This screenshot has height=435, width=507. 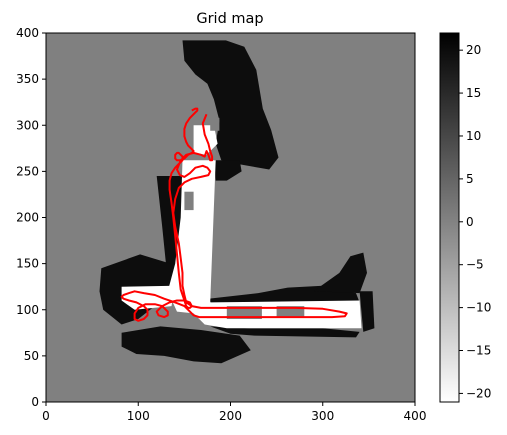 What do you see at coordinates (31, 356) in the screenshot?
I see `y-tick-label-50: 50` at bounding box center [31, 356].